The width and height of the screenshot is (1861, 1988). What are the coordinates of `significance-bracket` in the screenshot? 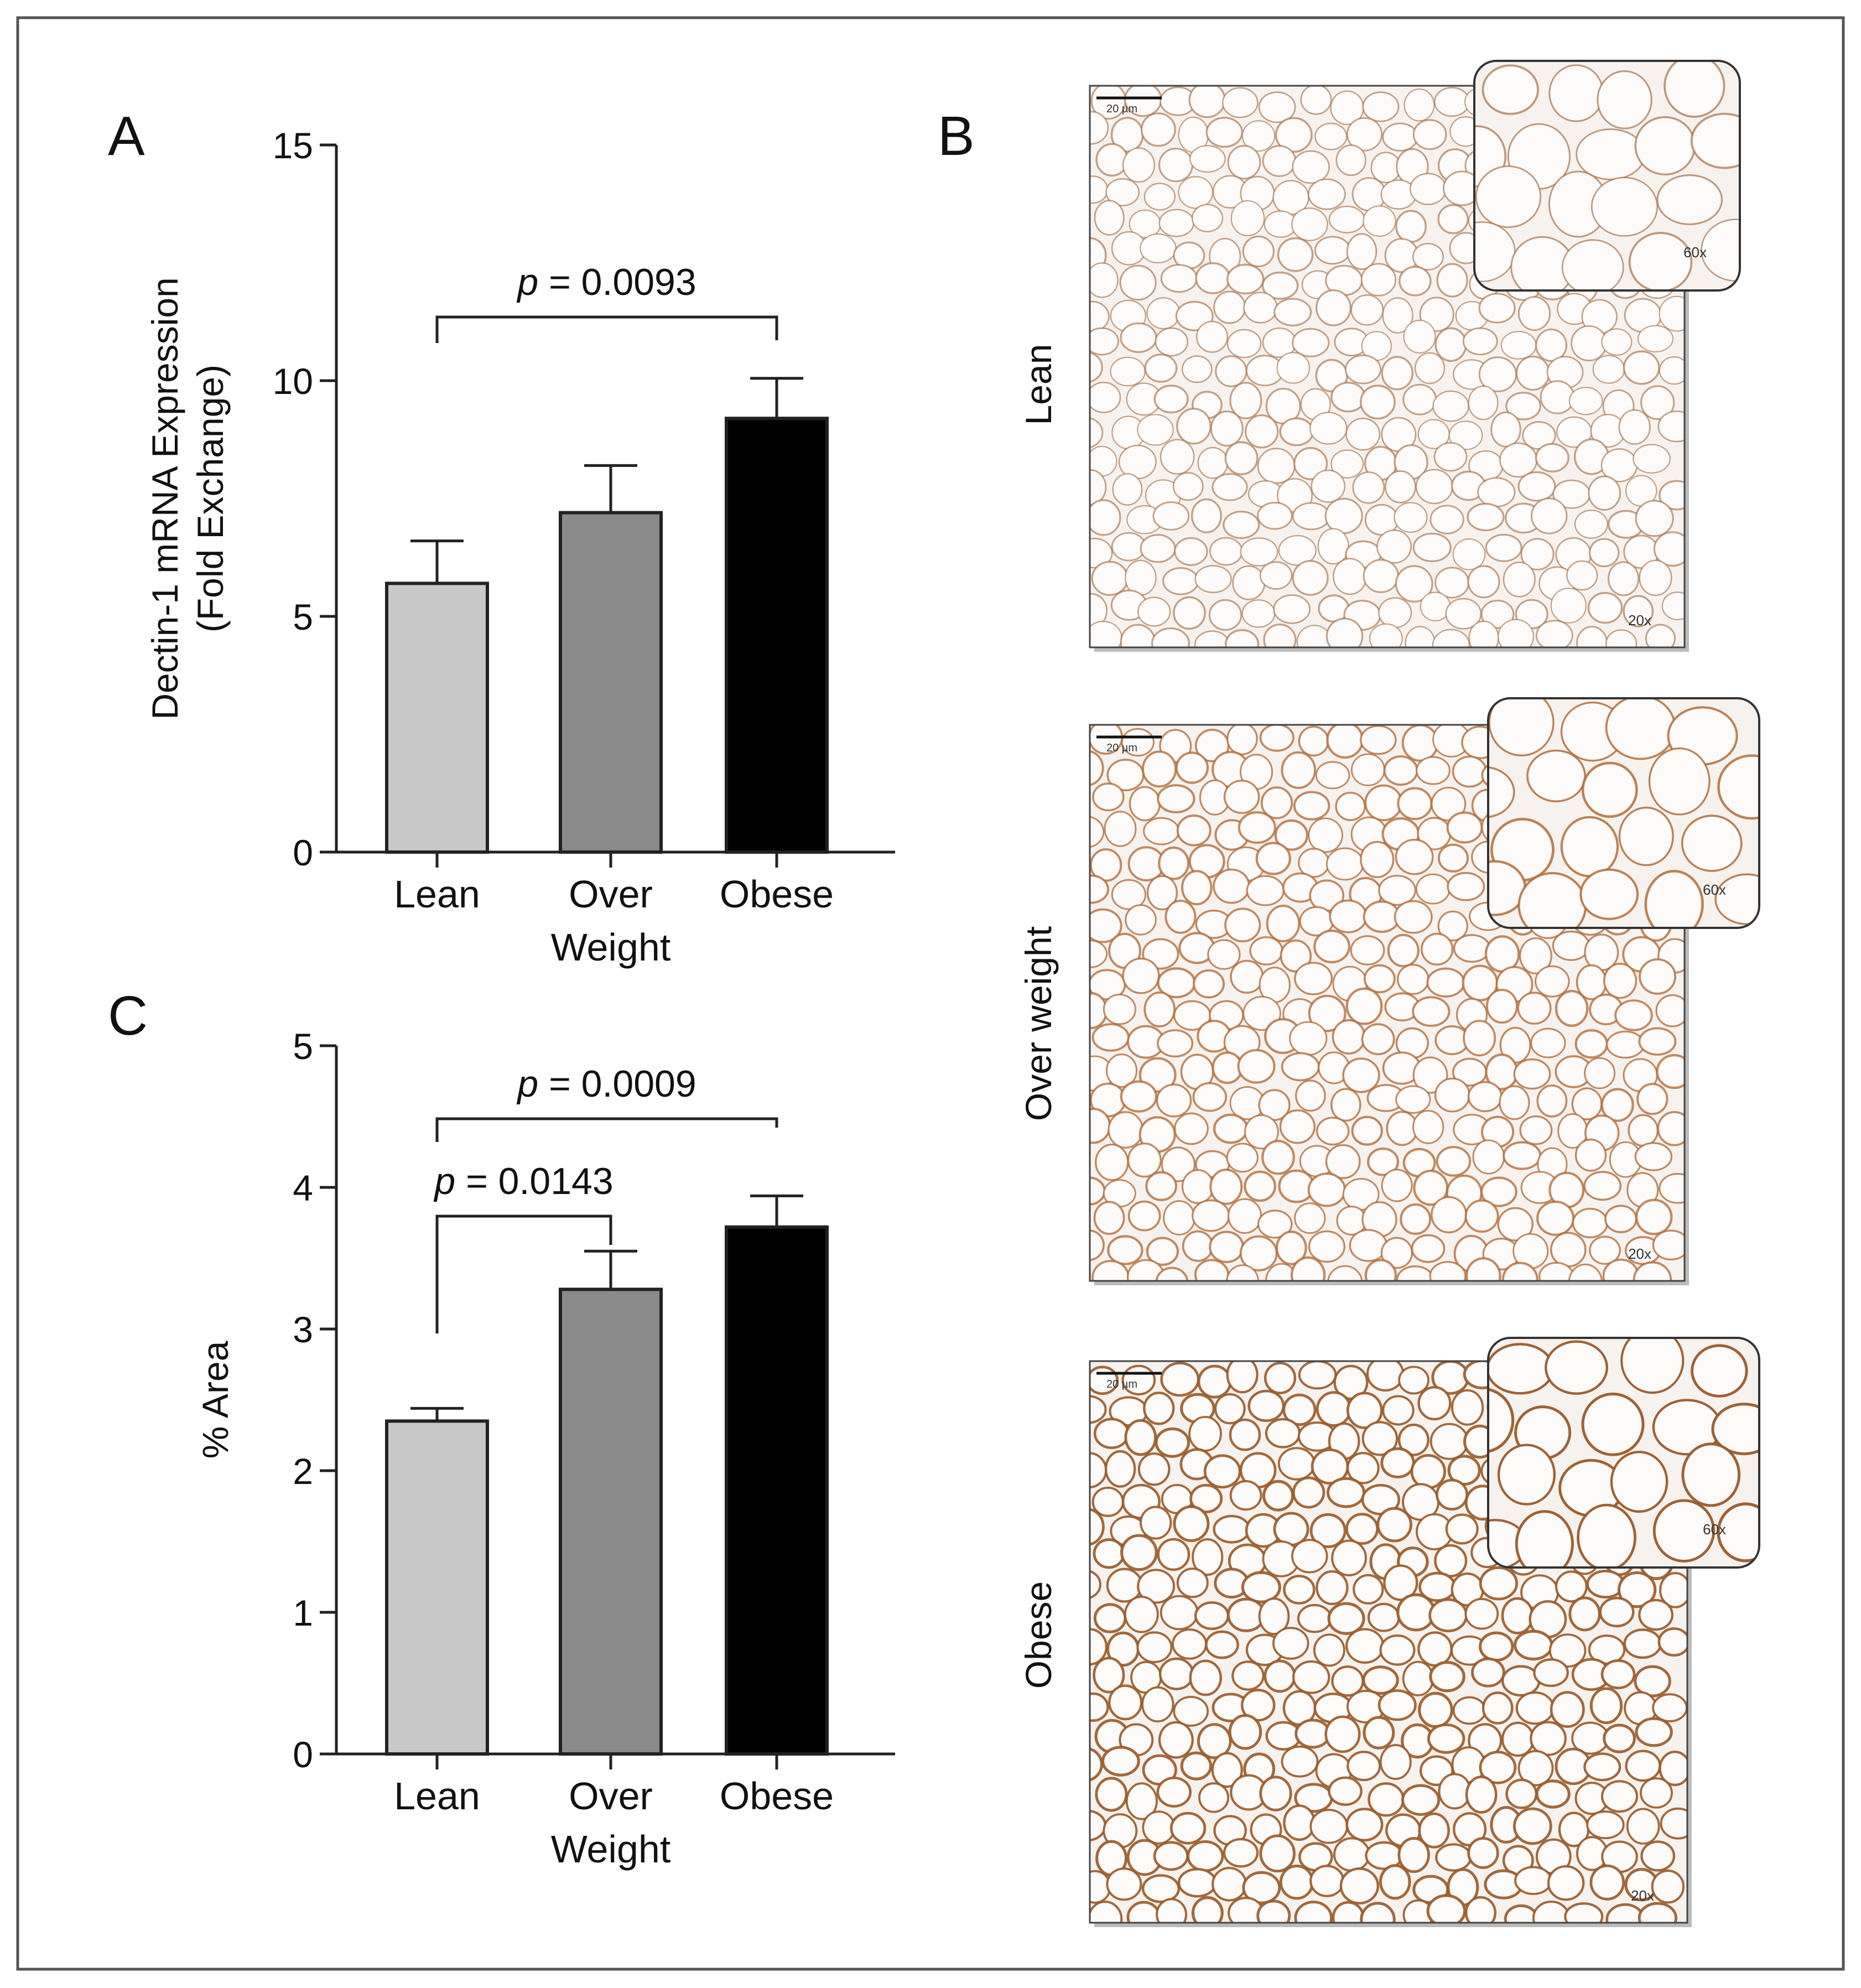 It's located at (607, 1129).